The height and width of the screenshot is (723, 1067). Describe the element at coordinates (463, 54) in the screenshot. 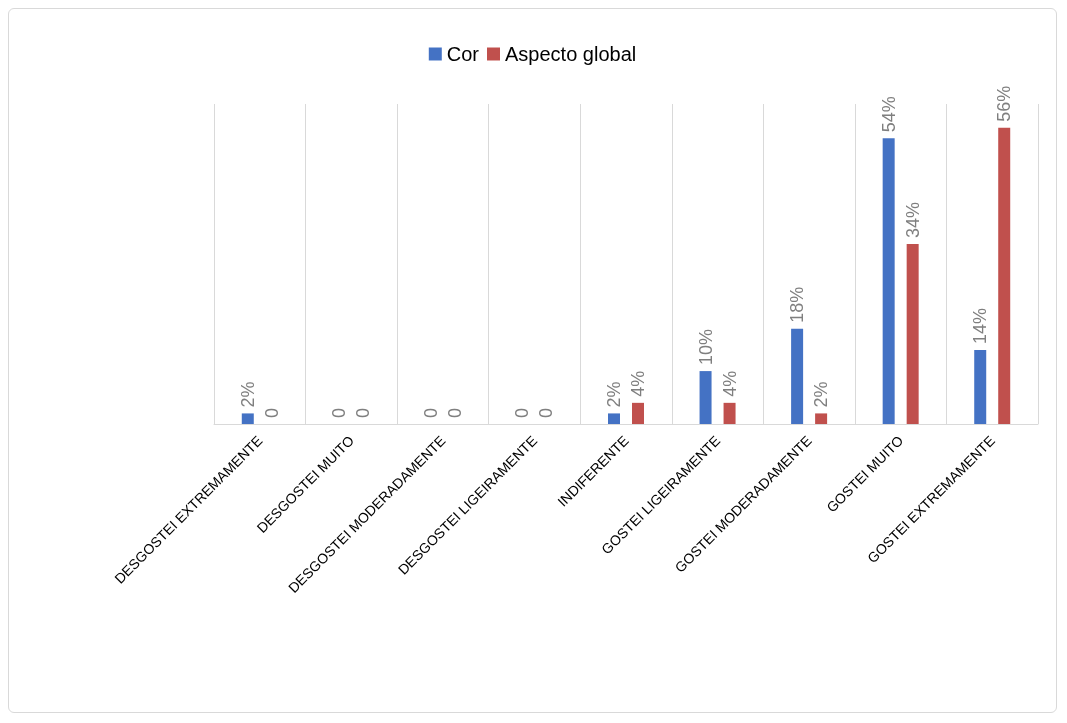

I see `legend-label: Cor` at that location.